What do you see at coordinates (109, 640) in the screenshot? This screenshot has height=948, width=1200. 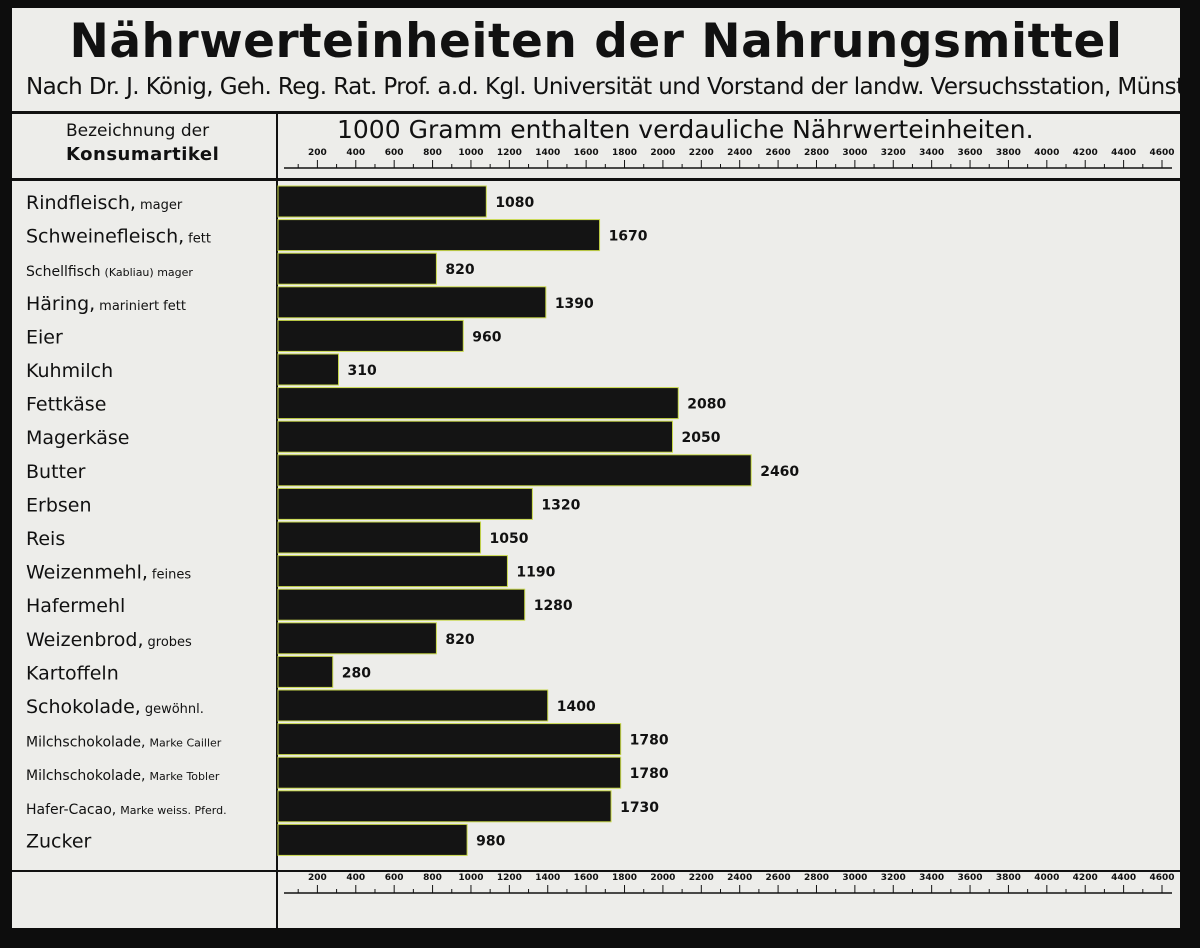 I see `category-label: Weizenbrod, grobes` at bounding box center [109, 640].